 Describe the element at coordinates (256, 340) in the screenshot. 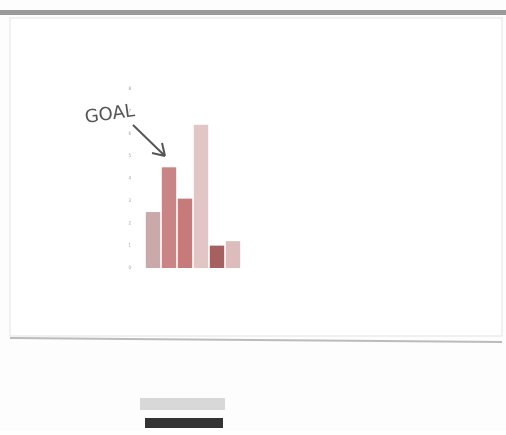

I see `board-edge` at that location.